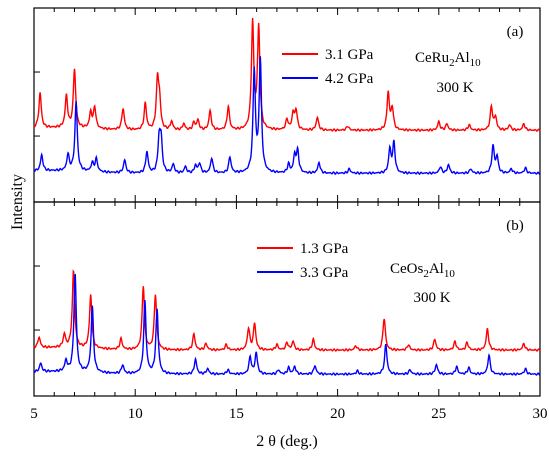  Describe the element at coordinates (422, 270) in the screenshot. I see `panel-b-compound: CeOs2Al10` at that location.